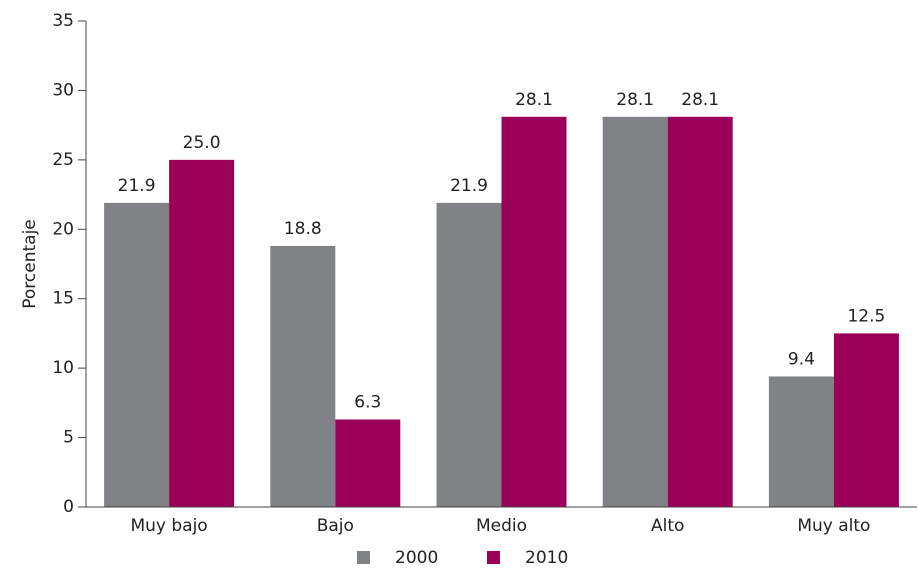 The height and width of the screenshot is (570, 918). What do you see at coordinates (168, 526) in the screenshot?
I see `x-tick-label: Muy bajo` at bounding box center [168, 526].